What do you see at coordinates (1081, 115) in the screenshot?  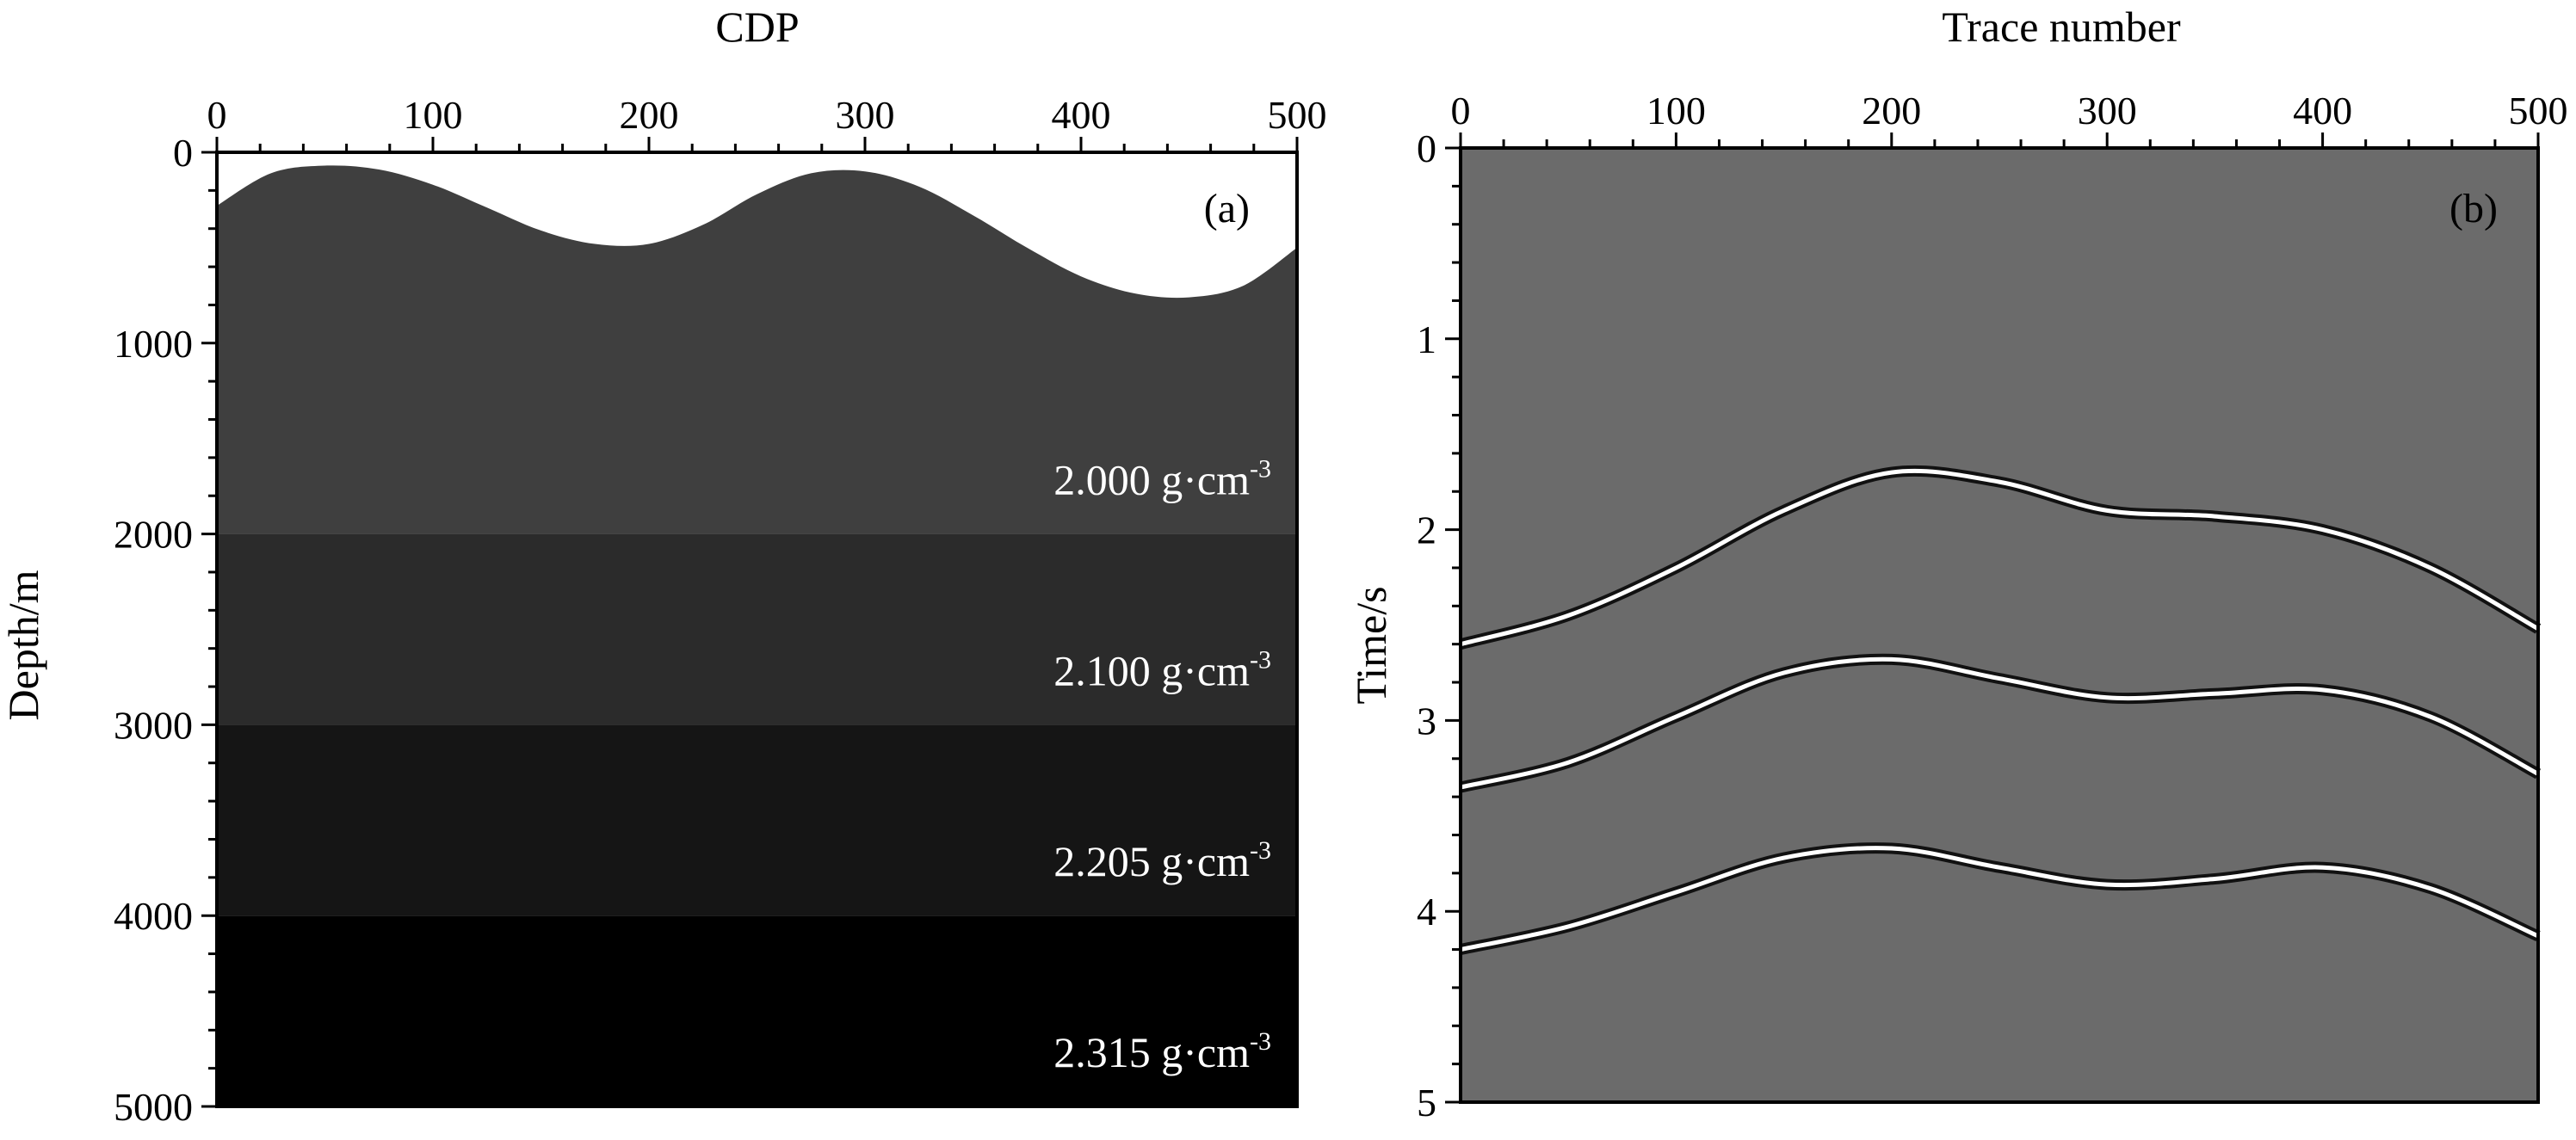 I see `panel-a-x-tick-label: 400` at bounding box center [1081, 115].